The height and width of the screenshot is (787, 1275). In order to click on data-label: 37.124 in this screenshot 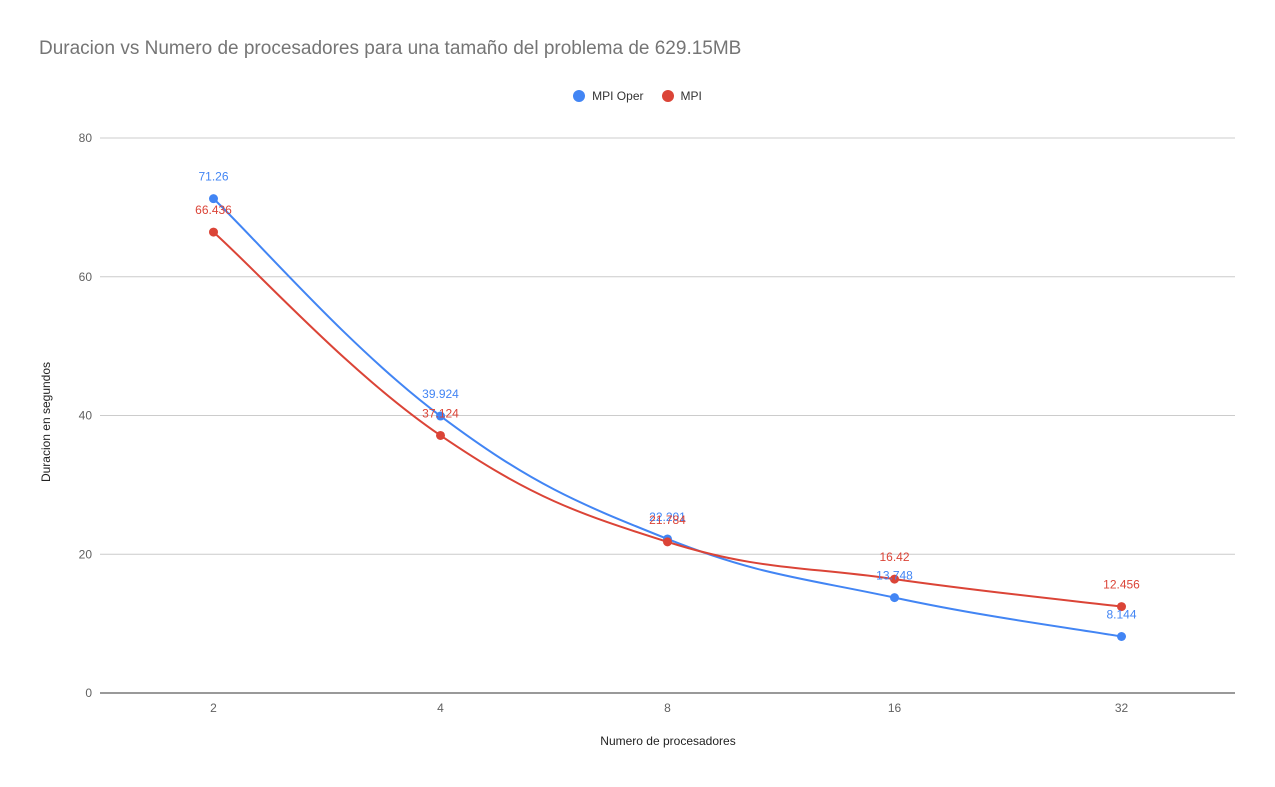, I will do `click(440, 413)`.